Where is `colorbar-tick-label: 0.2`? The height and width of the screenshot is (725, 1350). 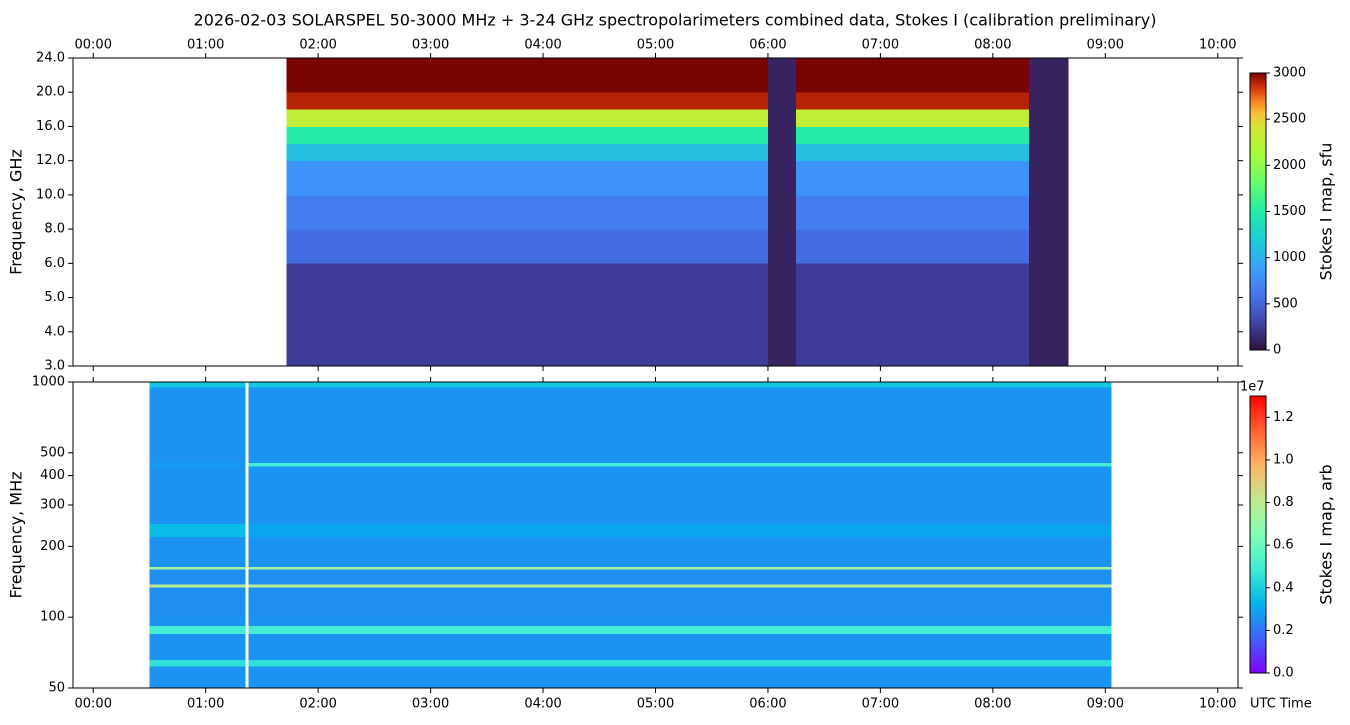 colorbar-tick-label: 0.2 is located at coordinates (1283, 630).